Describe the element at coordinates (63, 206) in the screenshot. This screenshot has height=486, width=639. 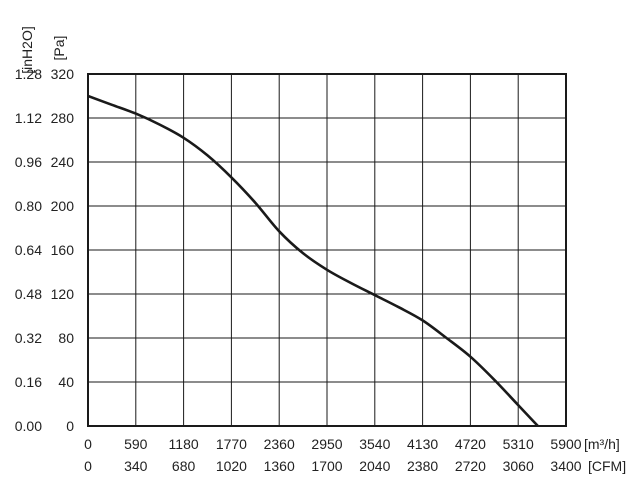
I see `y-tick-label-pa: 200` at that location.